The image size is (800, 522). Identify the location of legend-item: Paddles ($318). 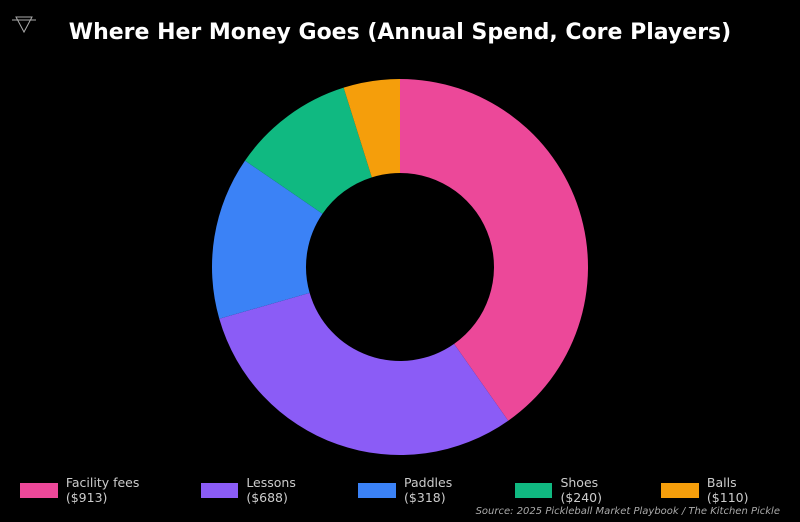
(425, 490).